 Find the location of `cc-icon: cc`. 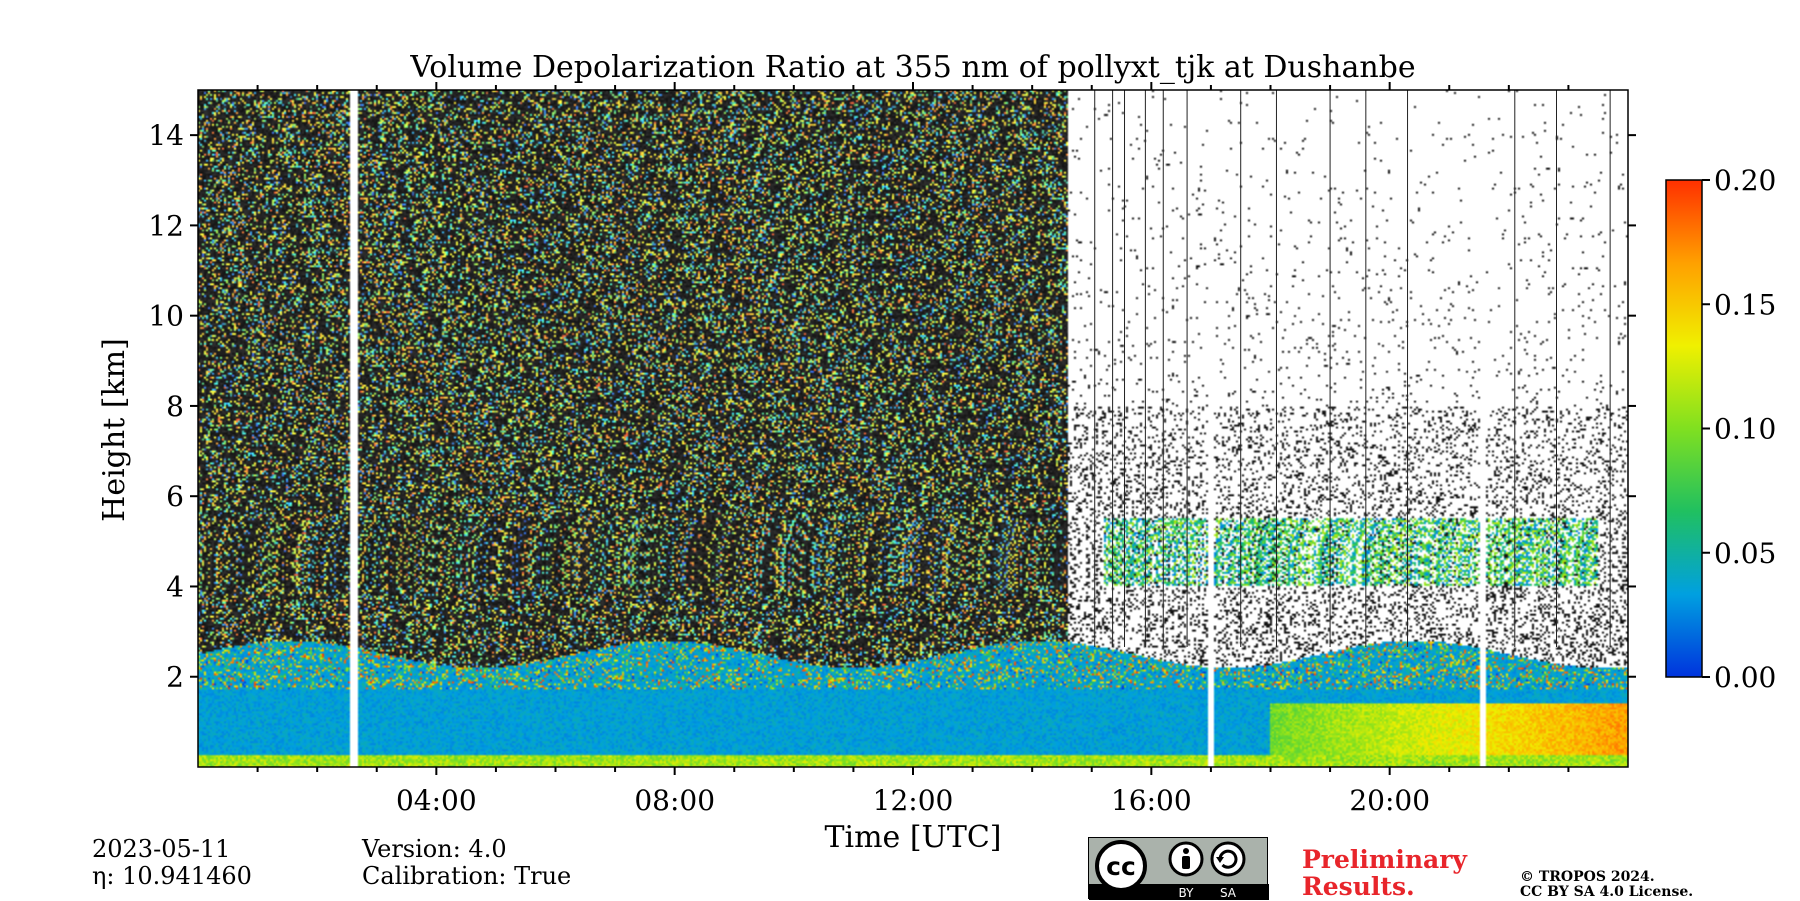

cc-icon: cc is located at coordinates (1121, 866).